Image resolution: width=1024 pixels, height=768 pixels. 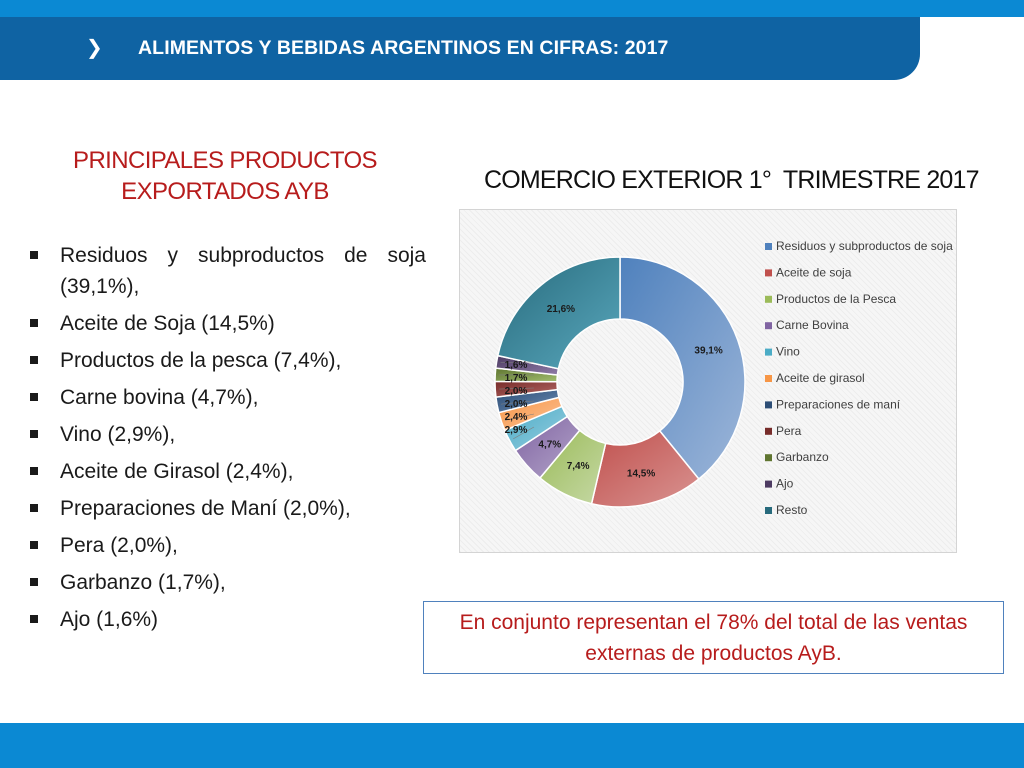 I want to click on left-title-line-2: EXPORTADOS AYB, so click(x=225, y=191).